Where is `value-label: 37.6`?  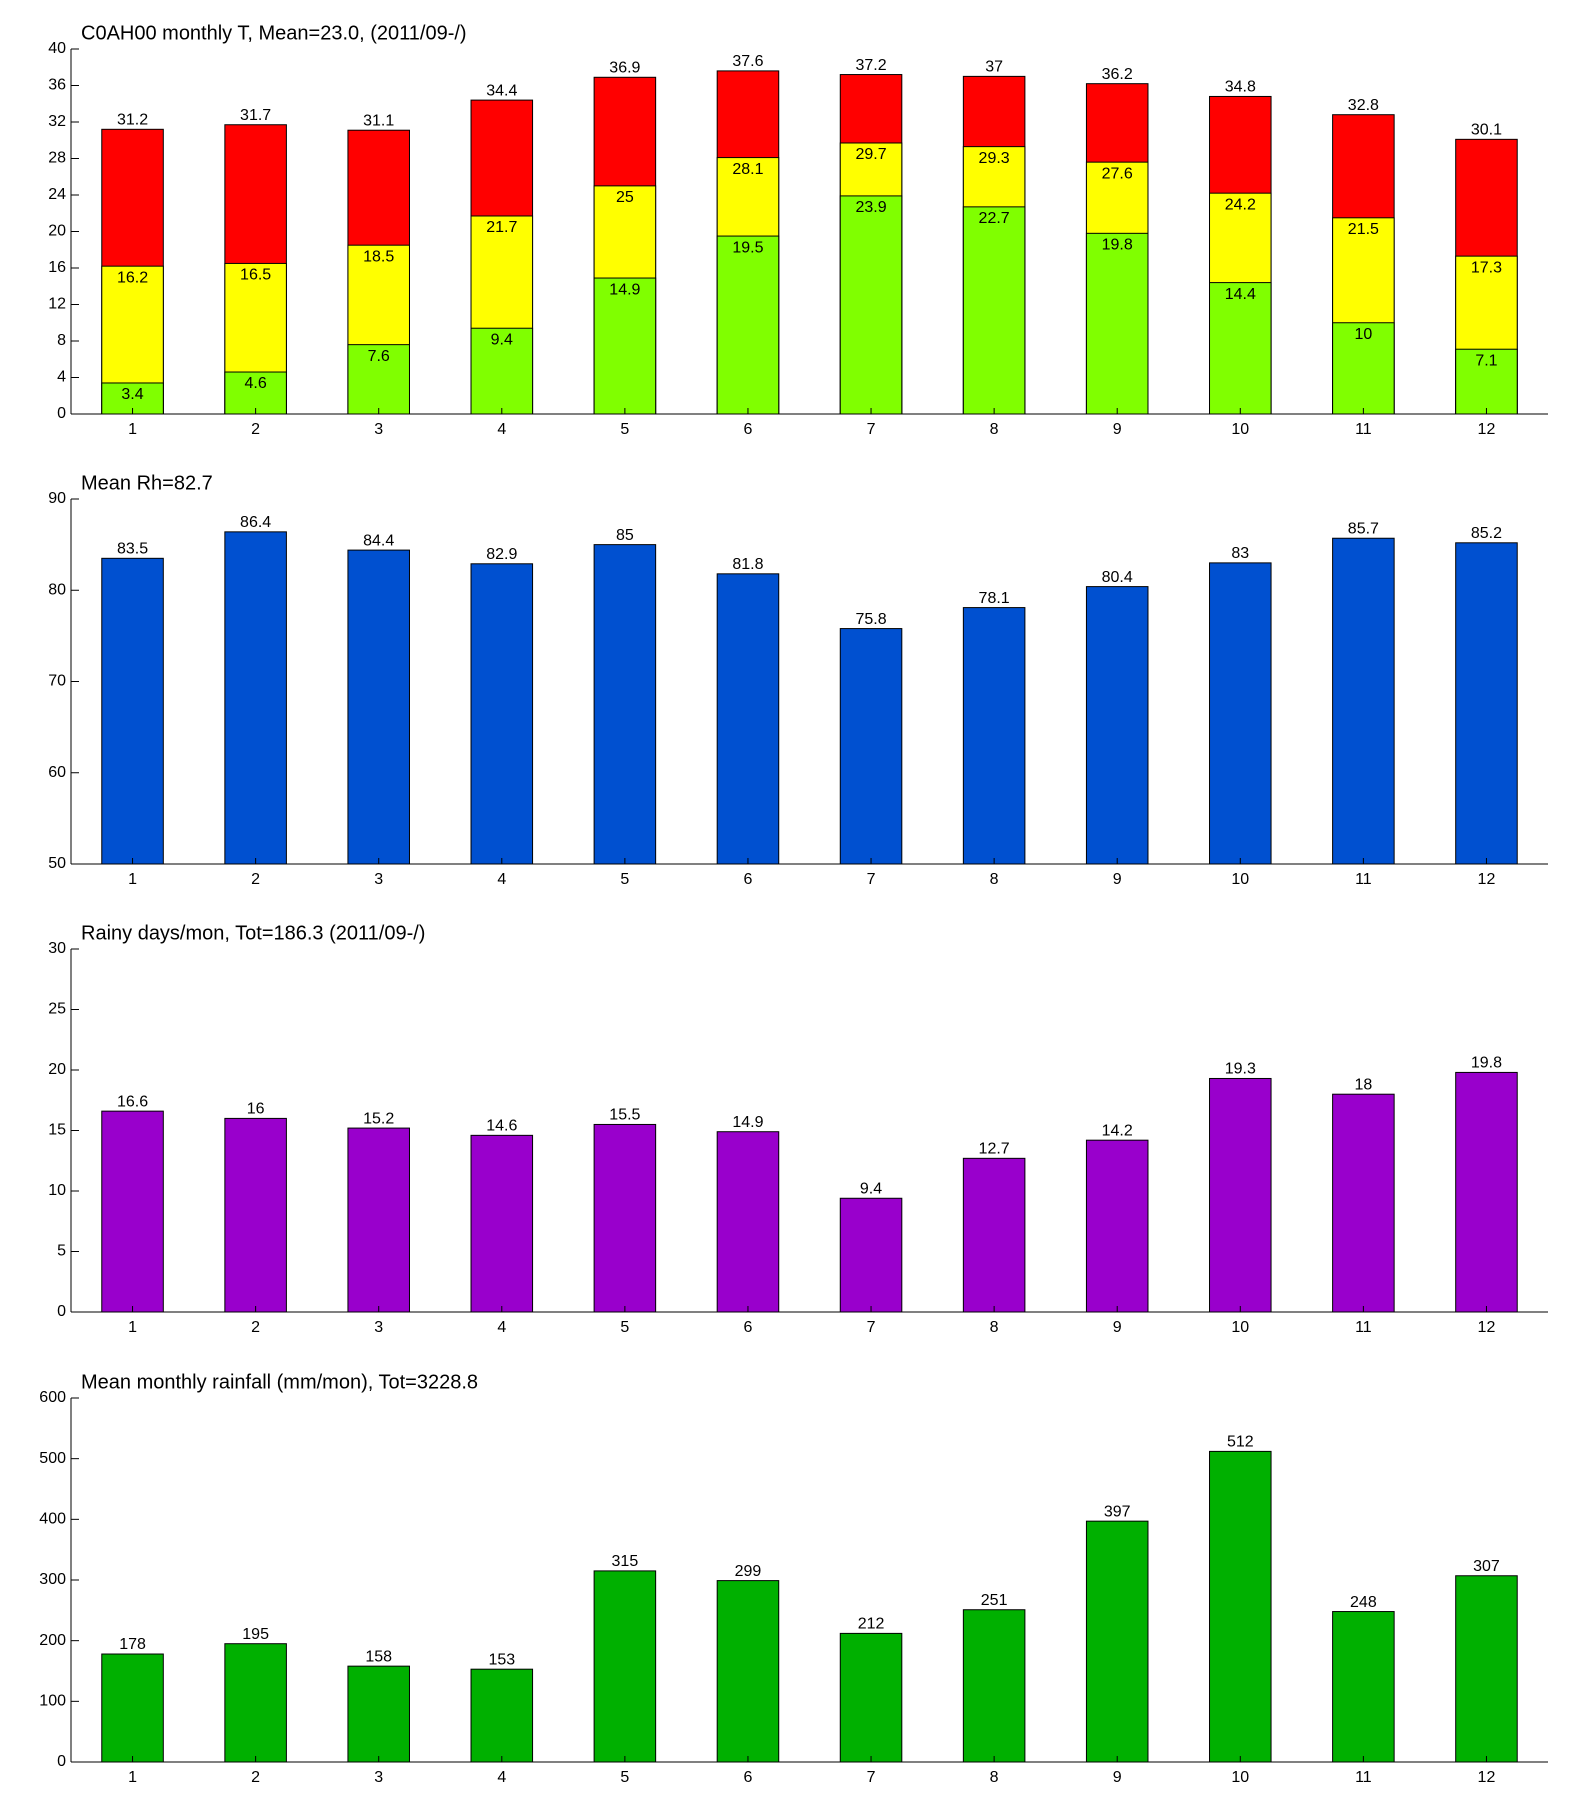 value-label: 37.6 is located at coordinates (747, 61).